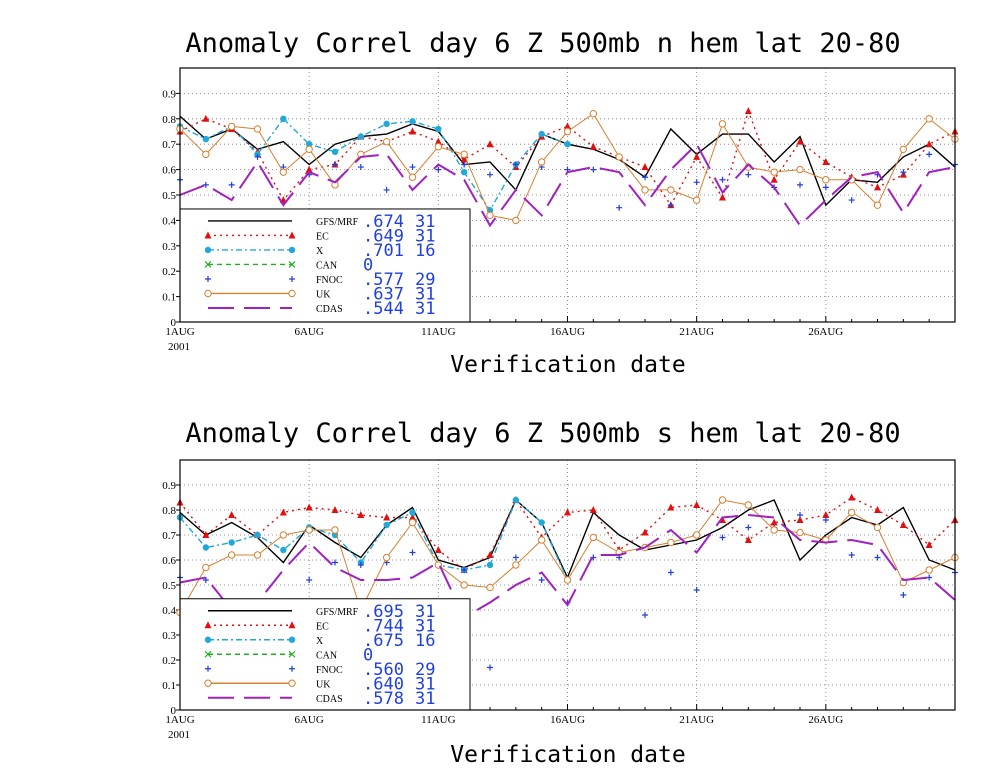 The width and height of the screenshot is (1000, 777). What do you see at coordinates (383, 309) in the screenshot?
I see `legend-score: .544` at bounding box center [383, 309].